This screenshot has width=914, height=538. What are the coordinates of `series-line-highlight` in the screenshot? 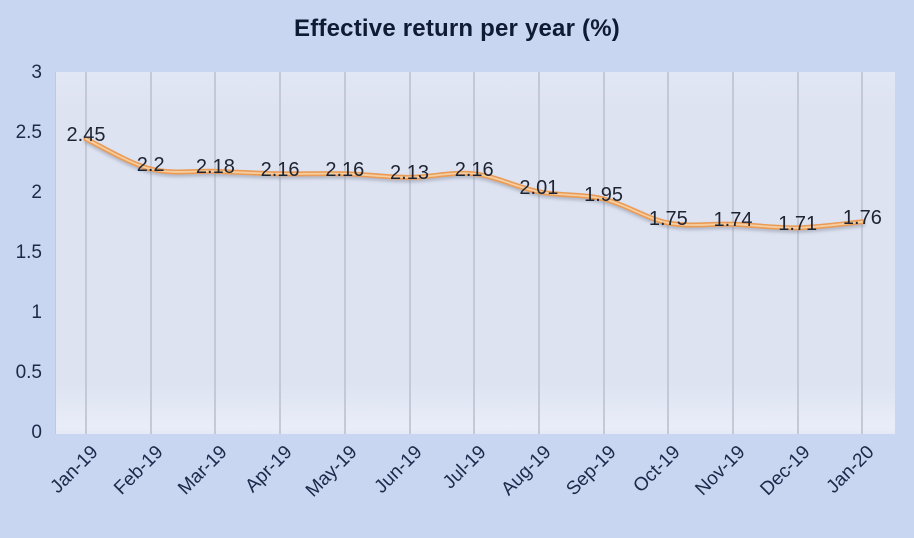 It's located at (474, 183).